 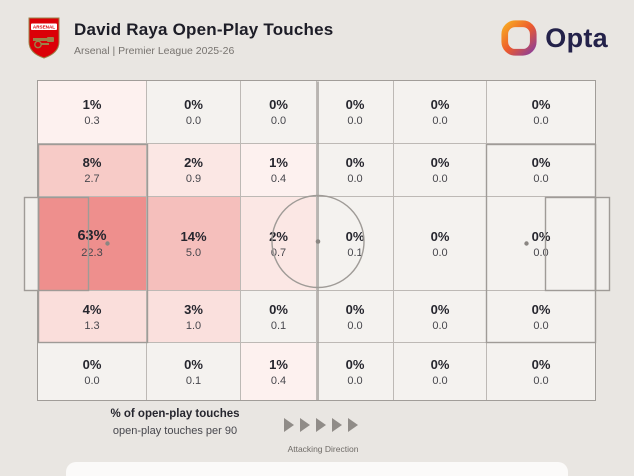 I want to click on attacking-direction-arrows, so click(x=321, y=425).